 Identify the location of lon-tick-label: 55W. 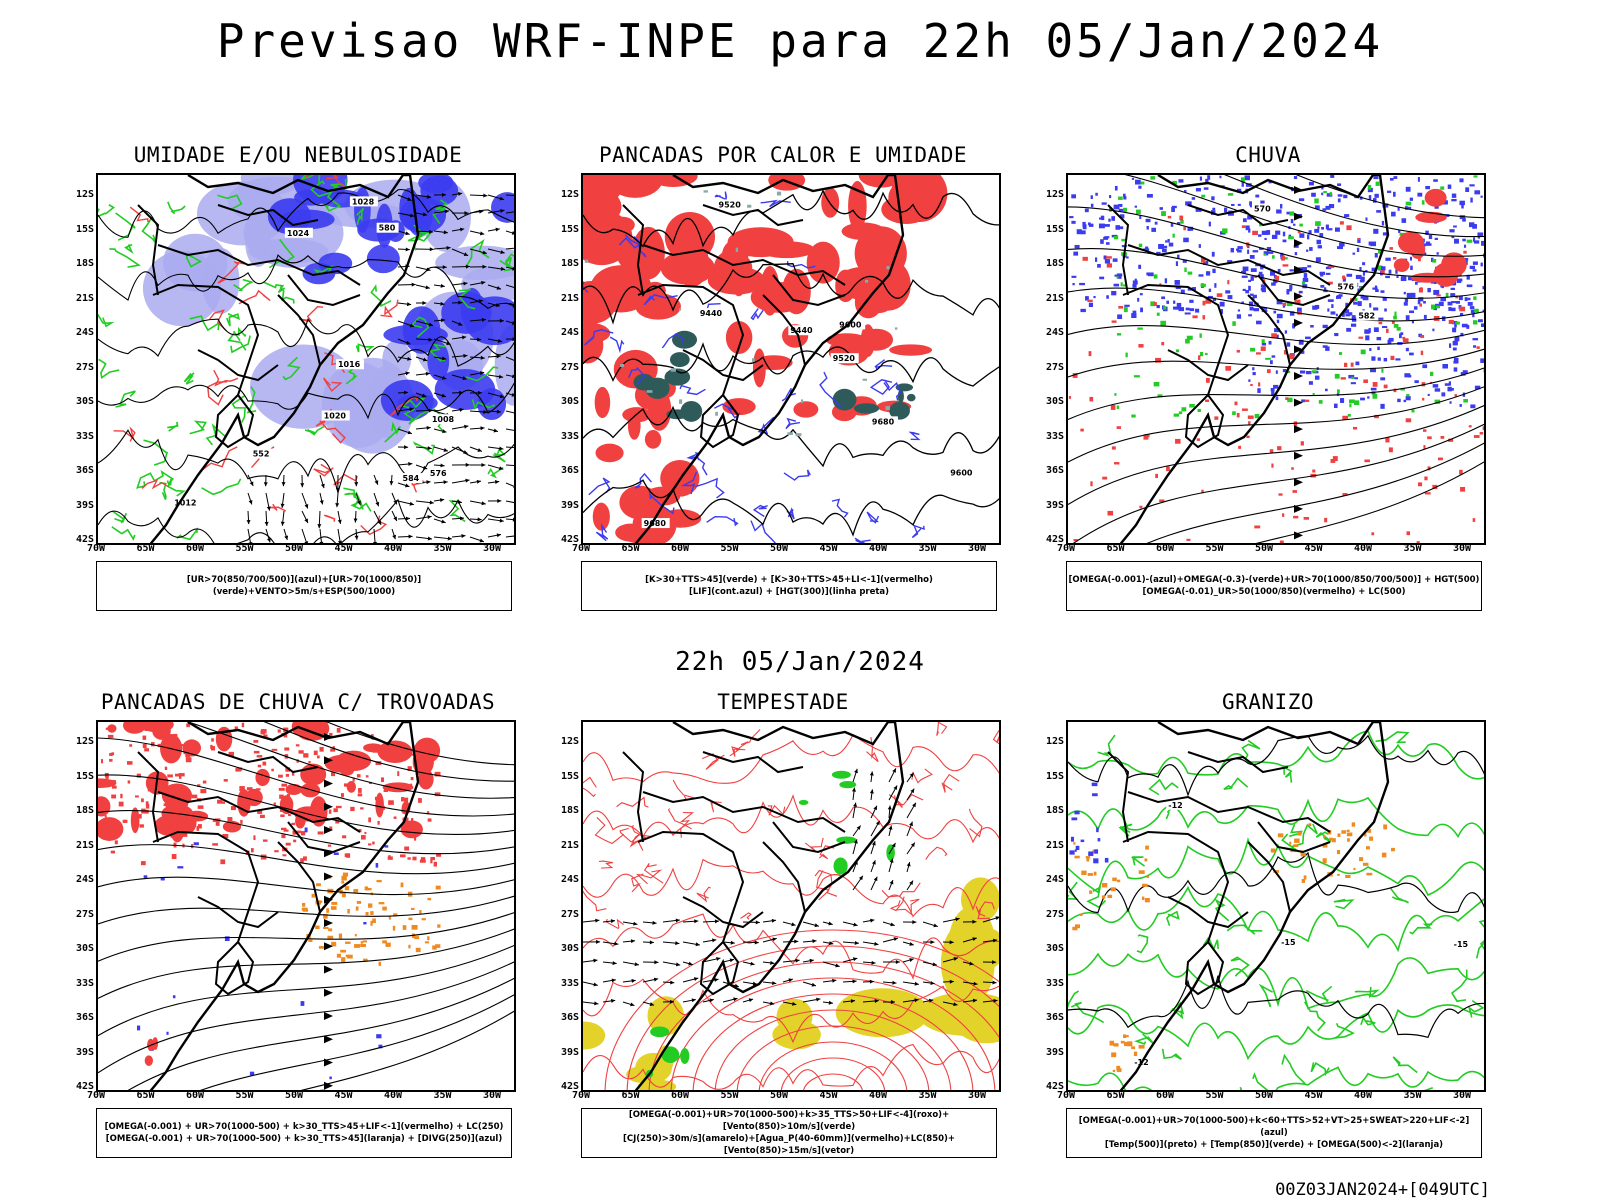
(244, 548).